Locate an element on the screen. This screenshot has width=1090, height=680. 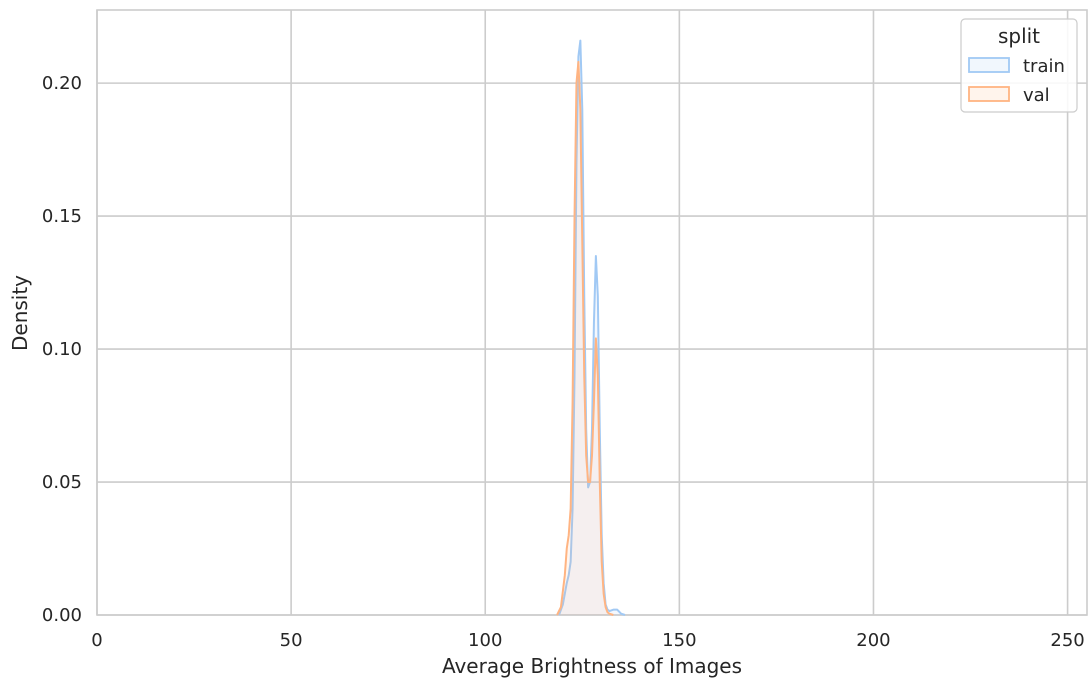
y-tick-label: 0.20 is located at coordinates (62, 83).